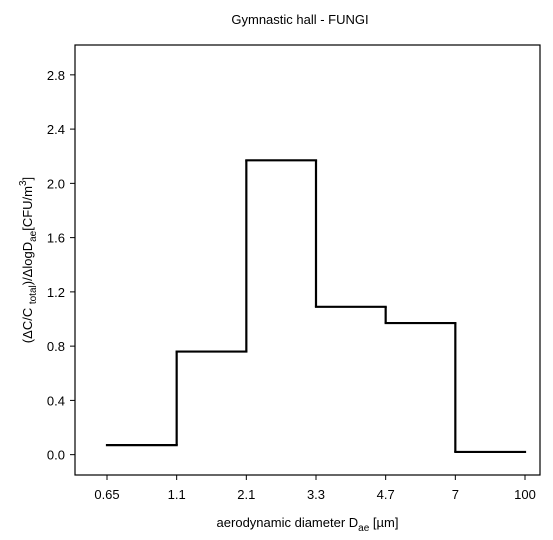 The image size is (553, 540). Describe the element at coordinates (106, 494) in the screenshot. I see `x-tick-label: 0.65` at that location.